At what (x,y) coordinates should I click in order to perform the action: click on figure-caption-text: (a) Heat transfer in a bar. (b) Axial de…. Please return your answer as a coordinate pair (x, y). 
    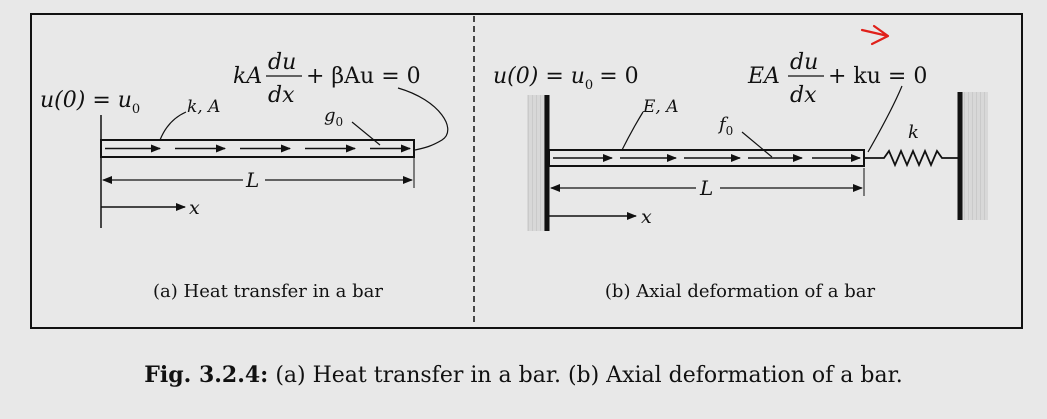
    Looking at the image, I should click on (589, 375).